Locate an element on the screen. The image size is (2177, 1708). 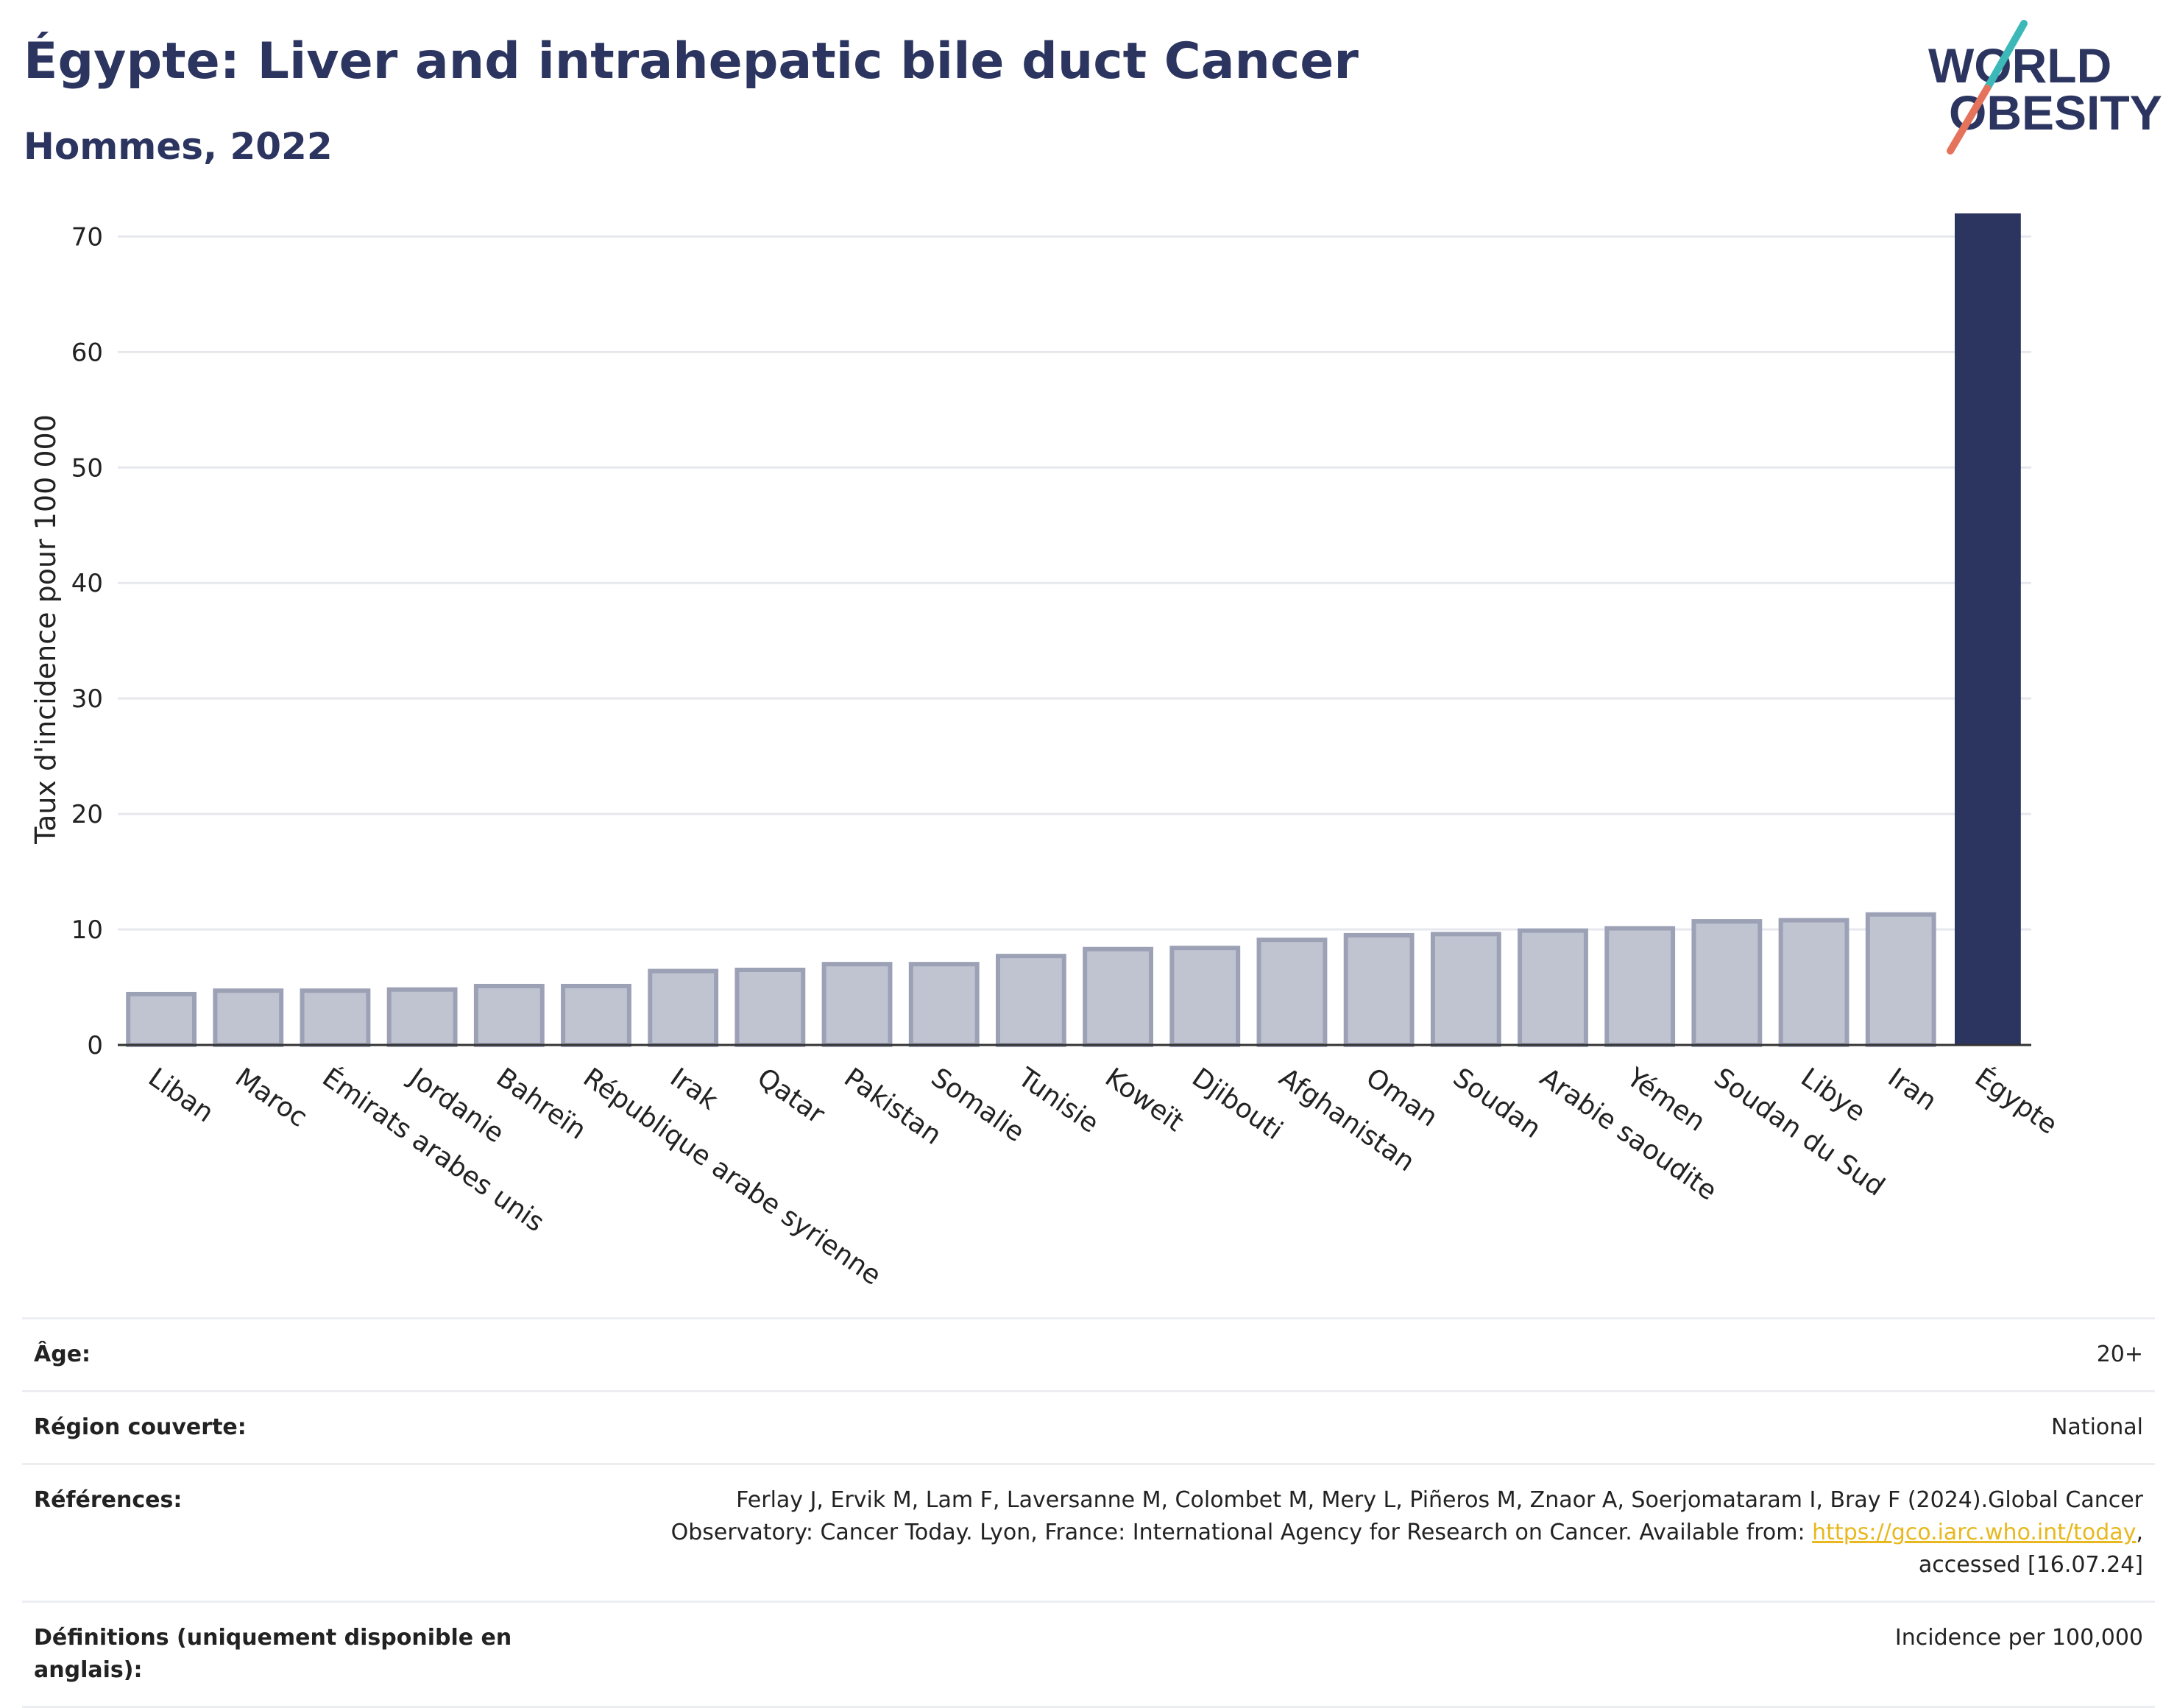
x-tick-label: Bahreïn is located at coordinates (541, 1104).